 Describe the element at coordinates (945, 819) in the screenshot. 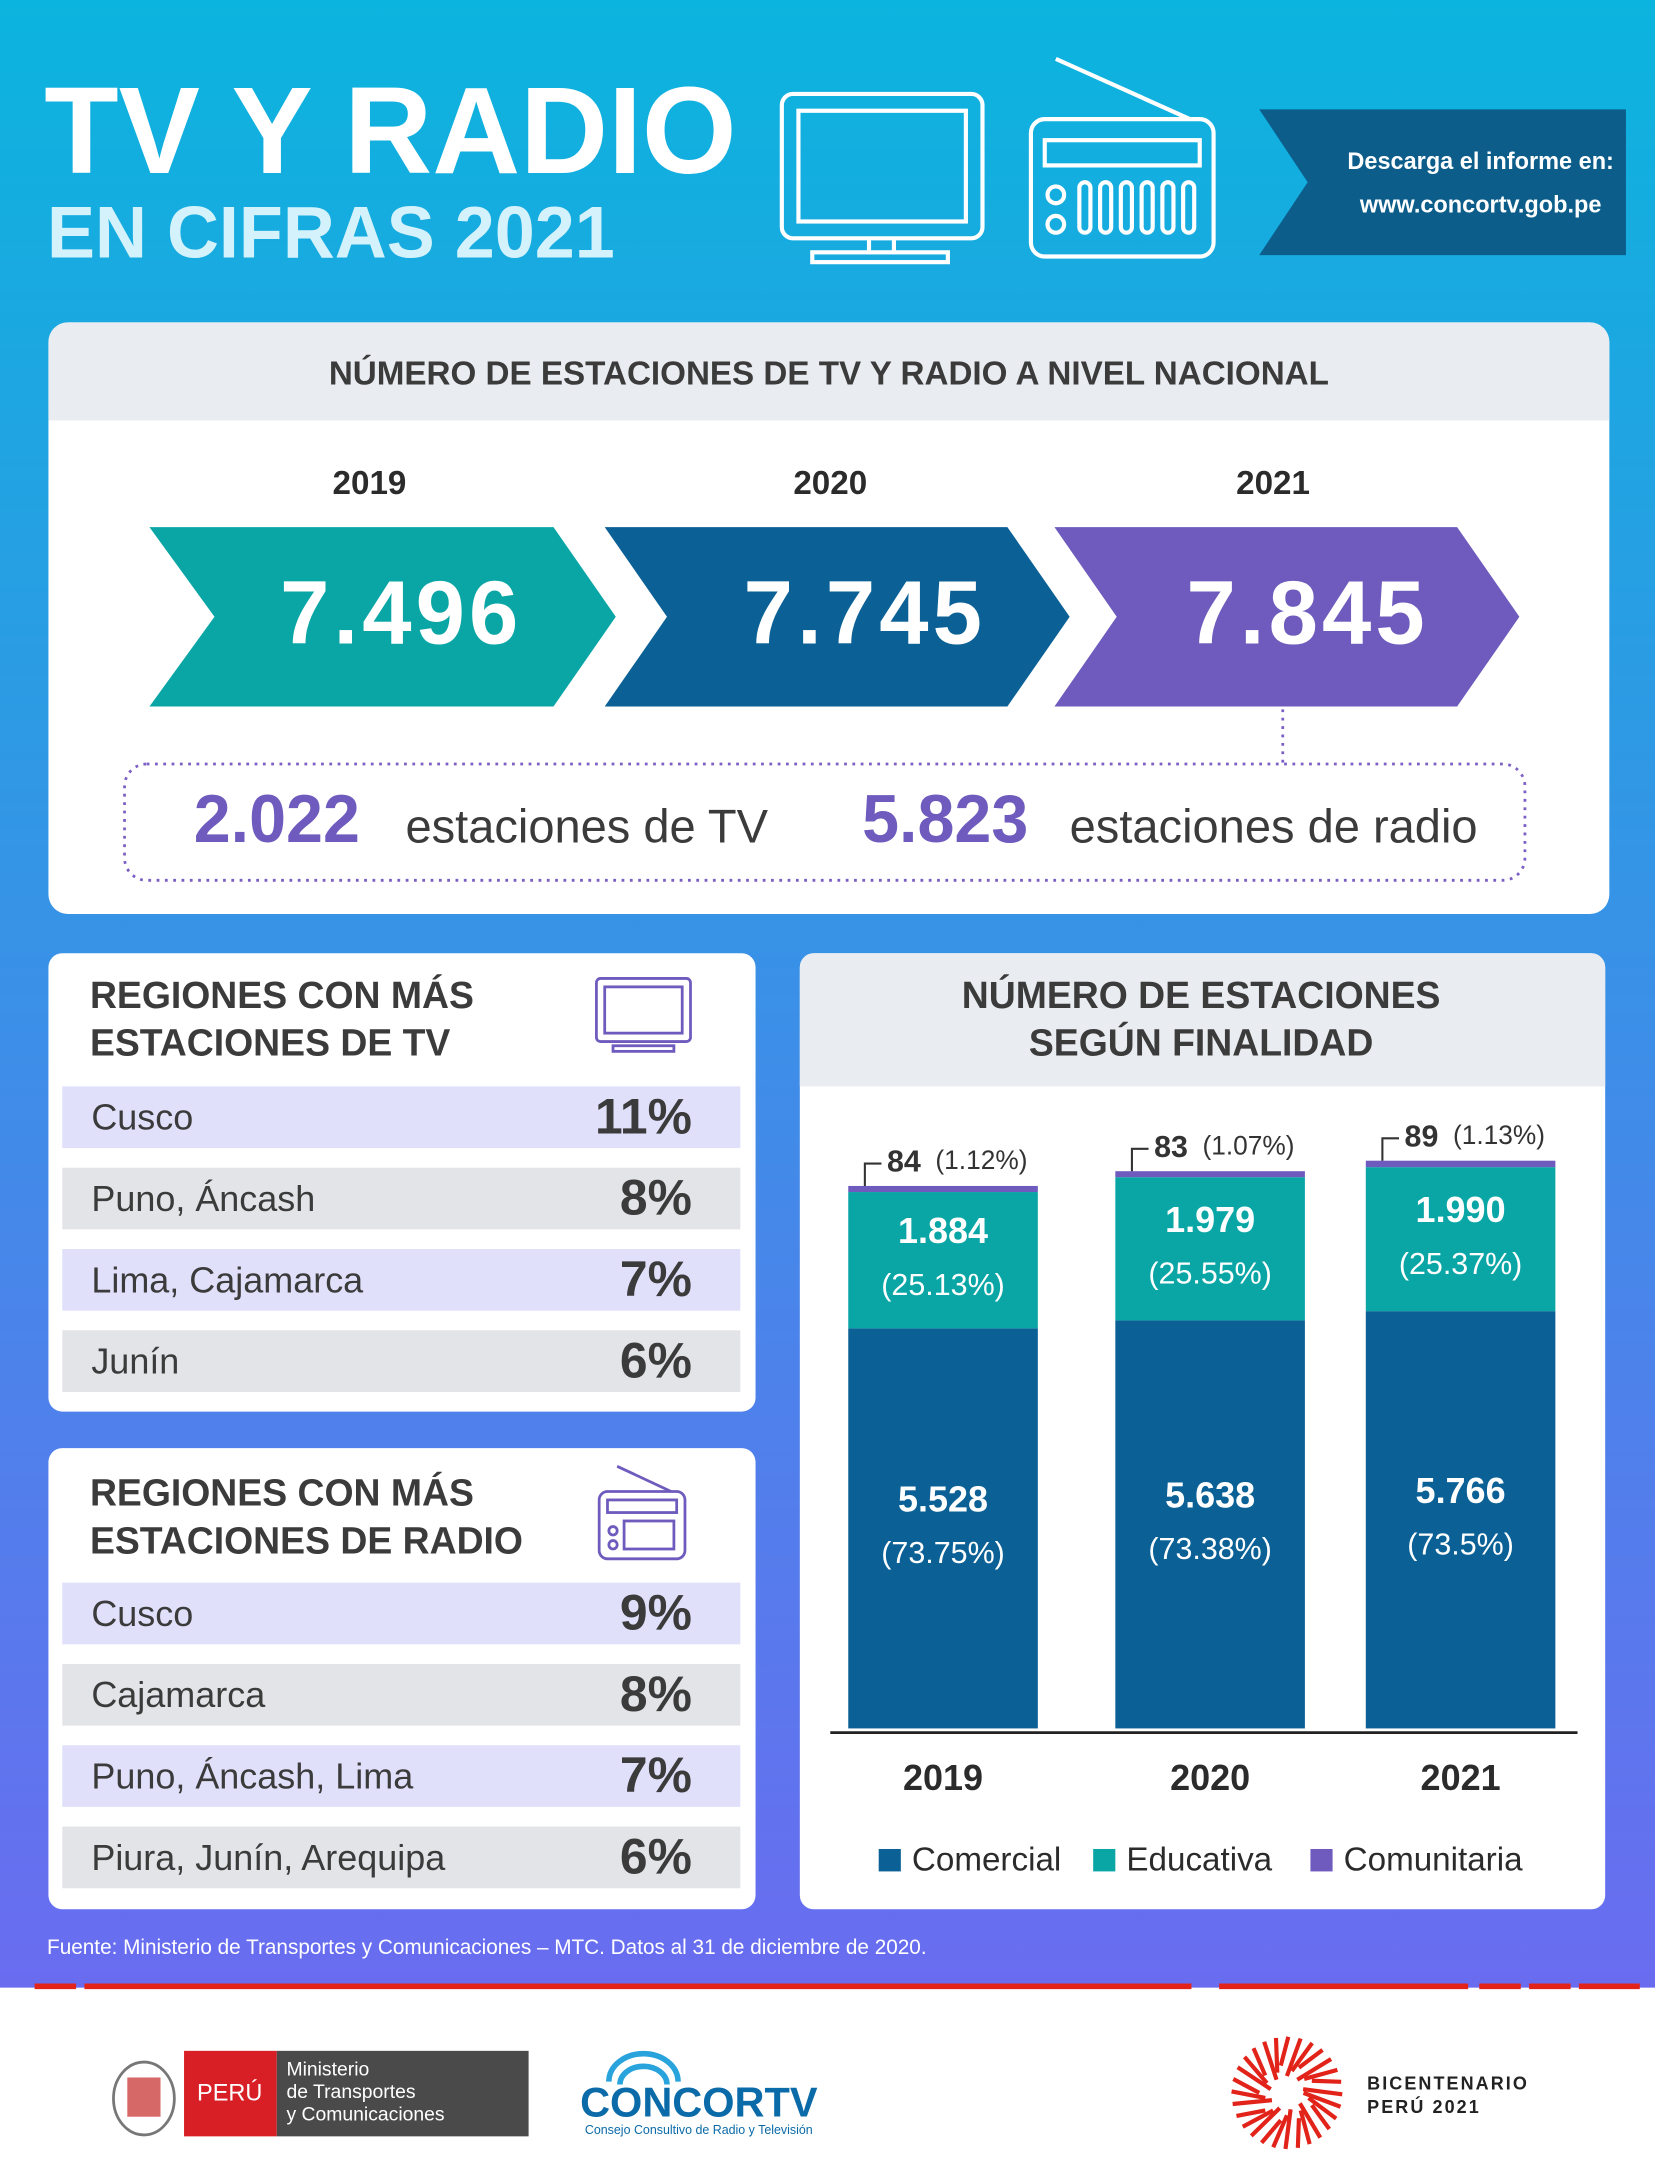

I see `radio-count: 5.823` at that location.